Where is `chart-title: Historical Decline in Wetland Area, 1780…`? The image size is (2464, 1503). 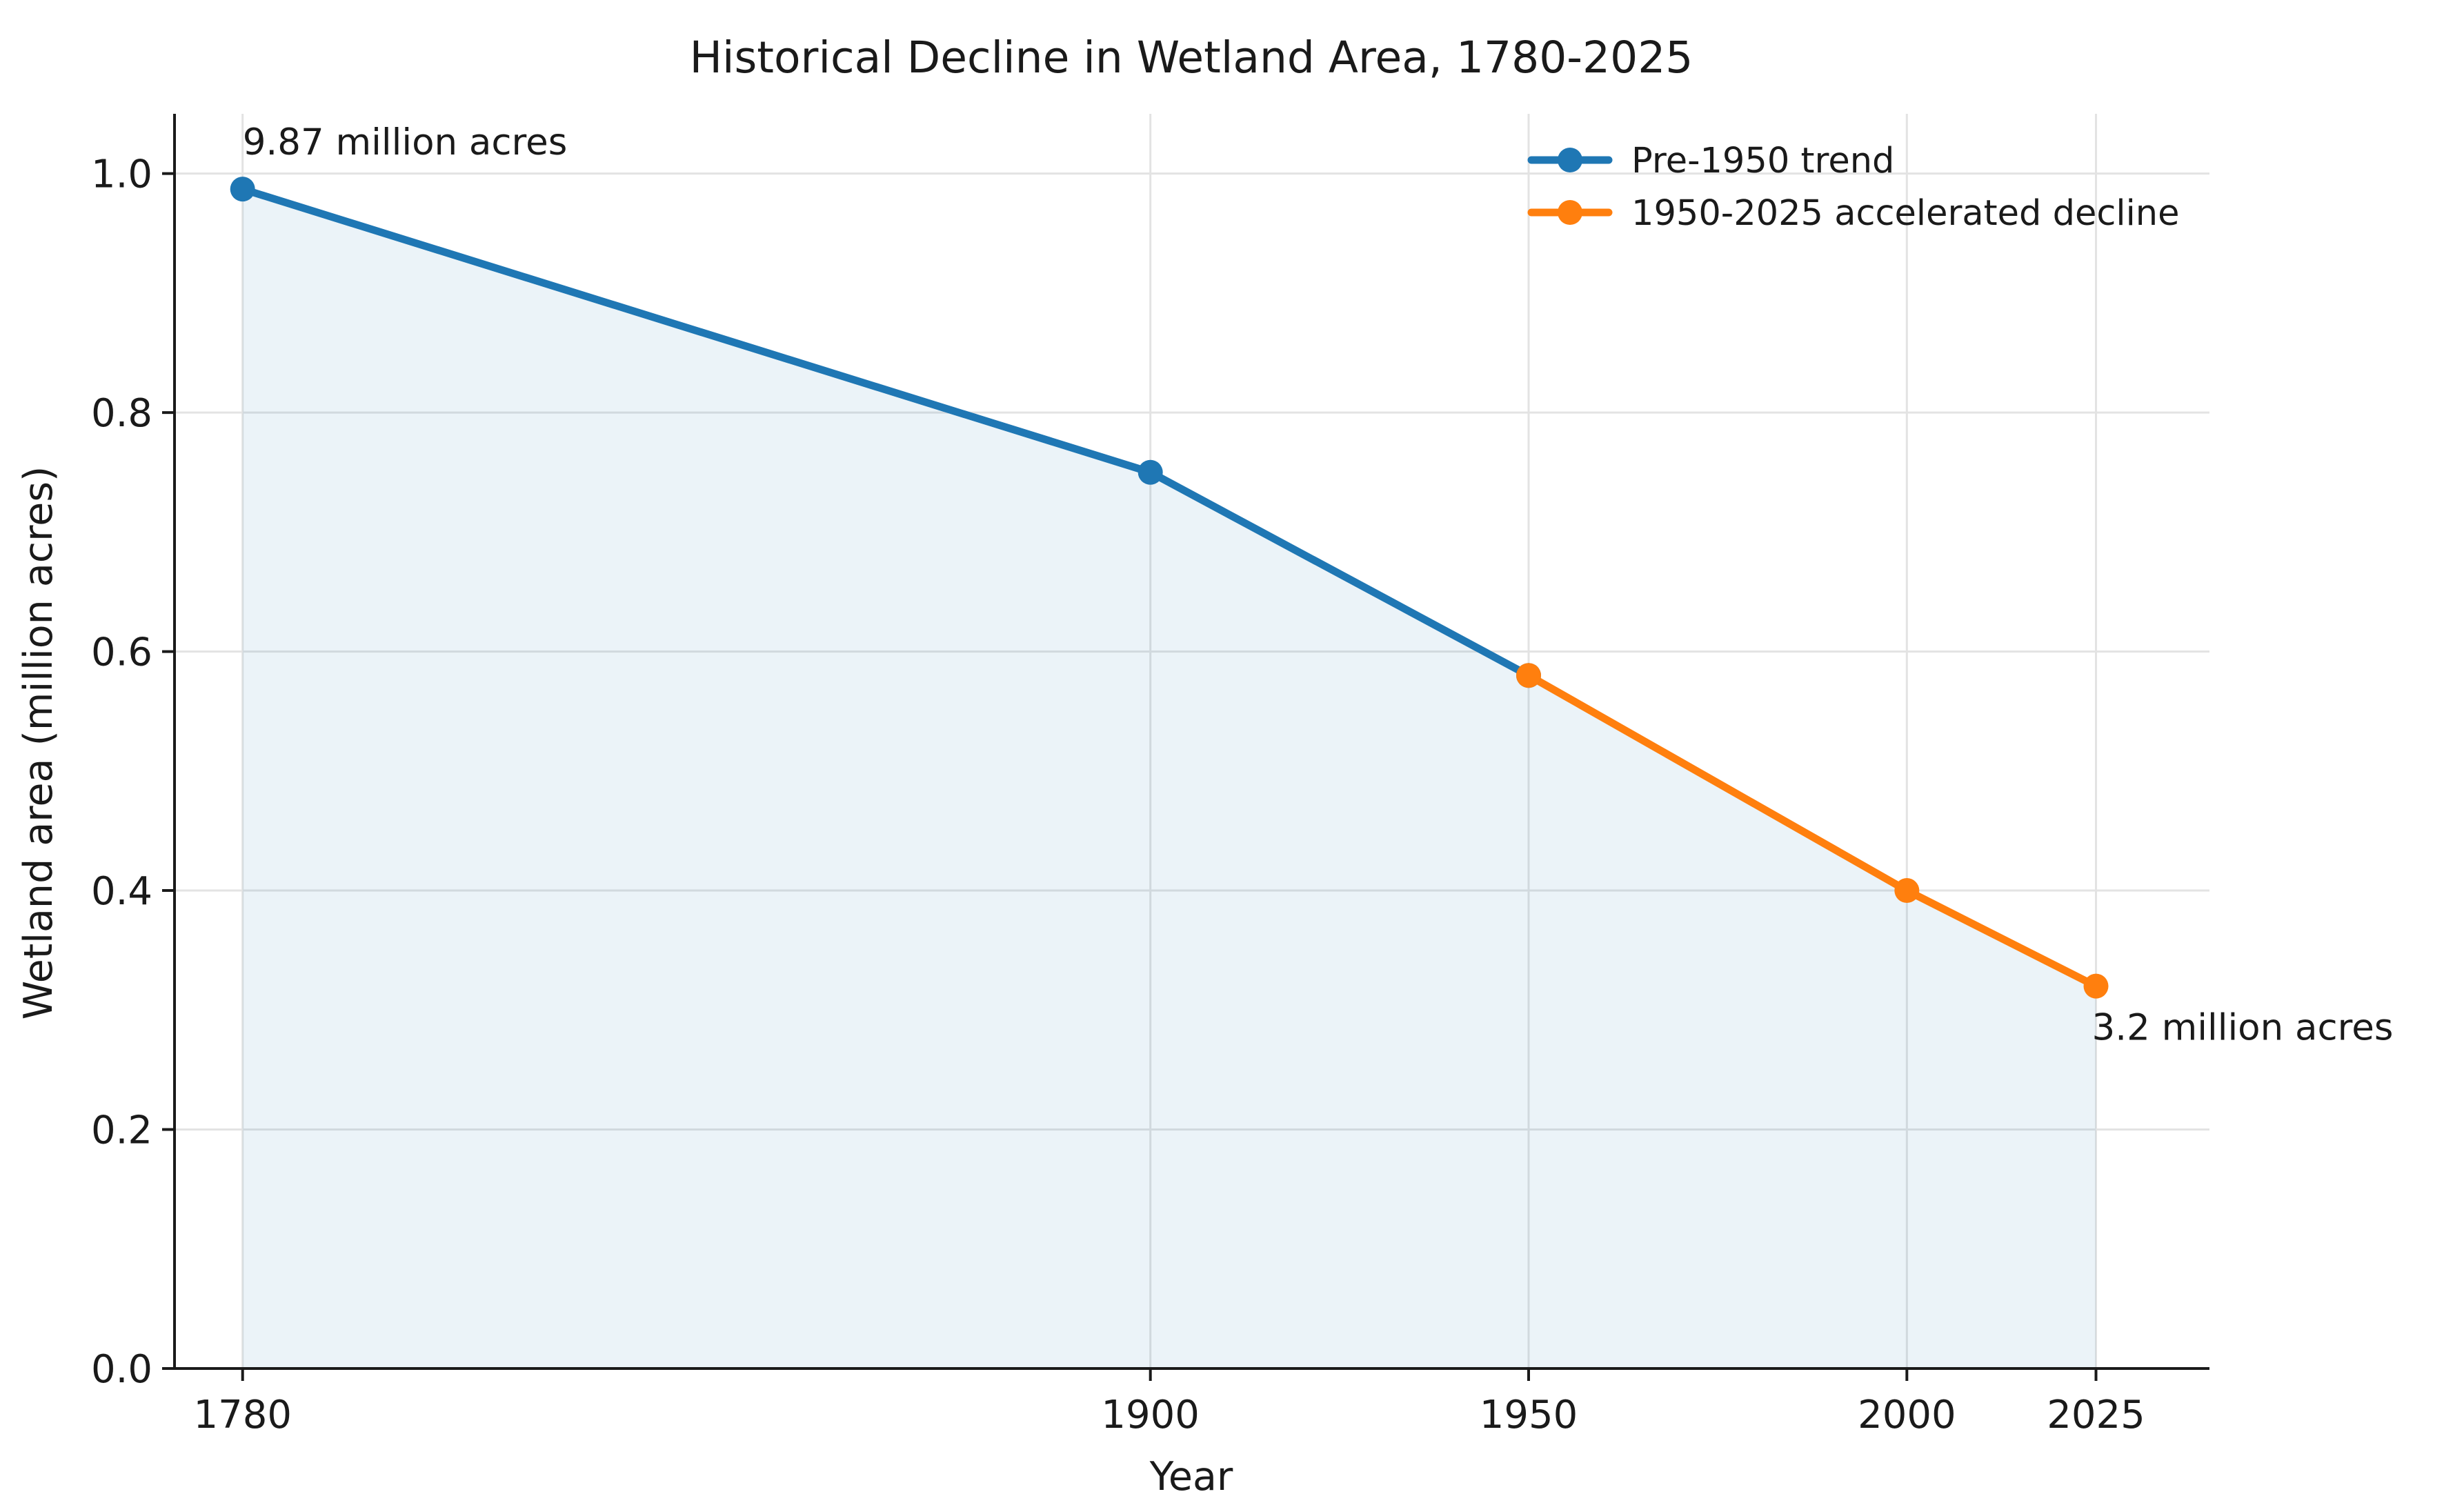 chart-title: Historical Decline in Wetland Area, 1780… is located at coordinates (1191, 57).